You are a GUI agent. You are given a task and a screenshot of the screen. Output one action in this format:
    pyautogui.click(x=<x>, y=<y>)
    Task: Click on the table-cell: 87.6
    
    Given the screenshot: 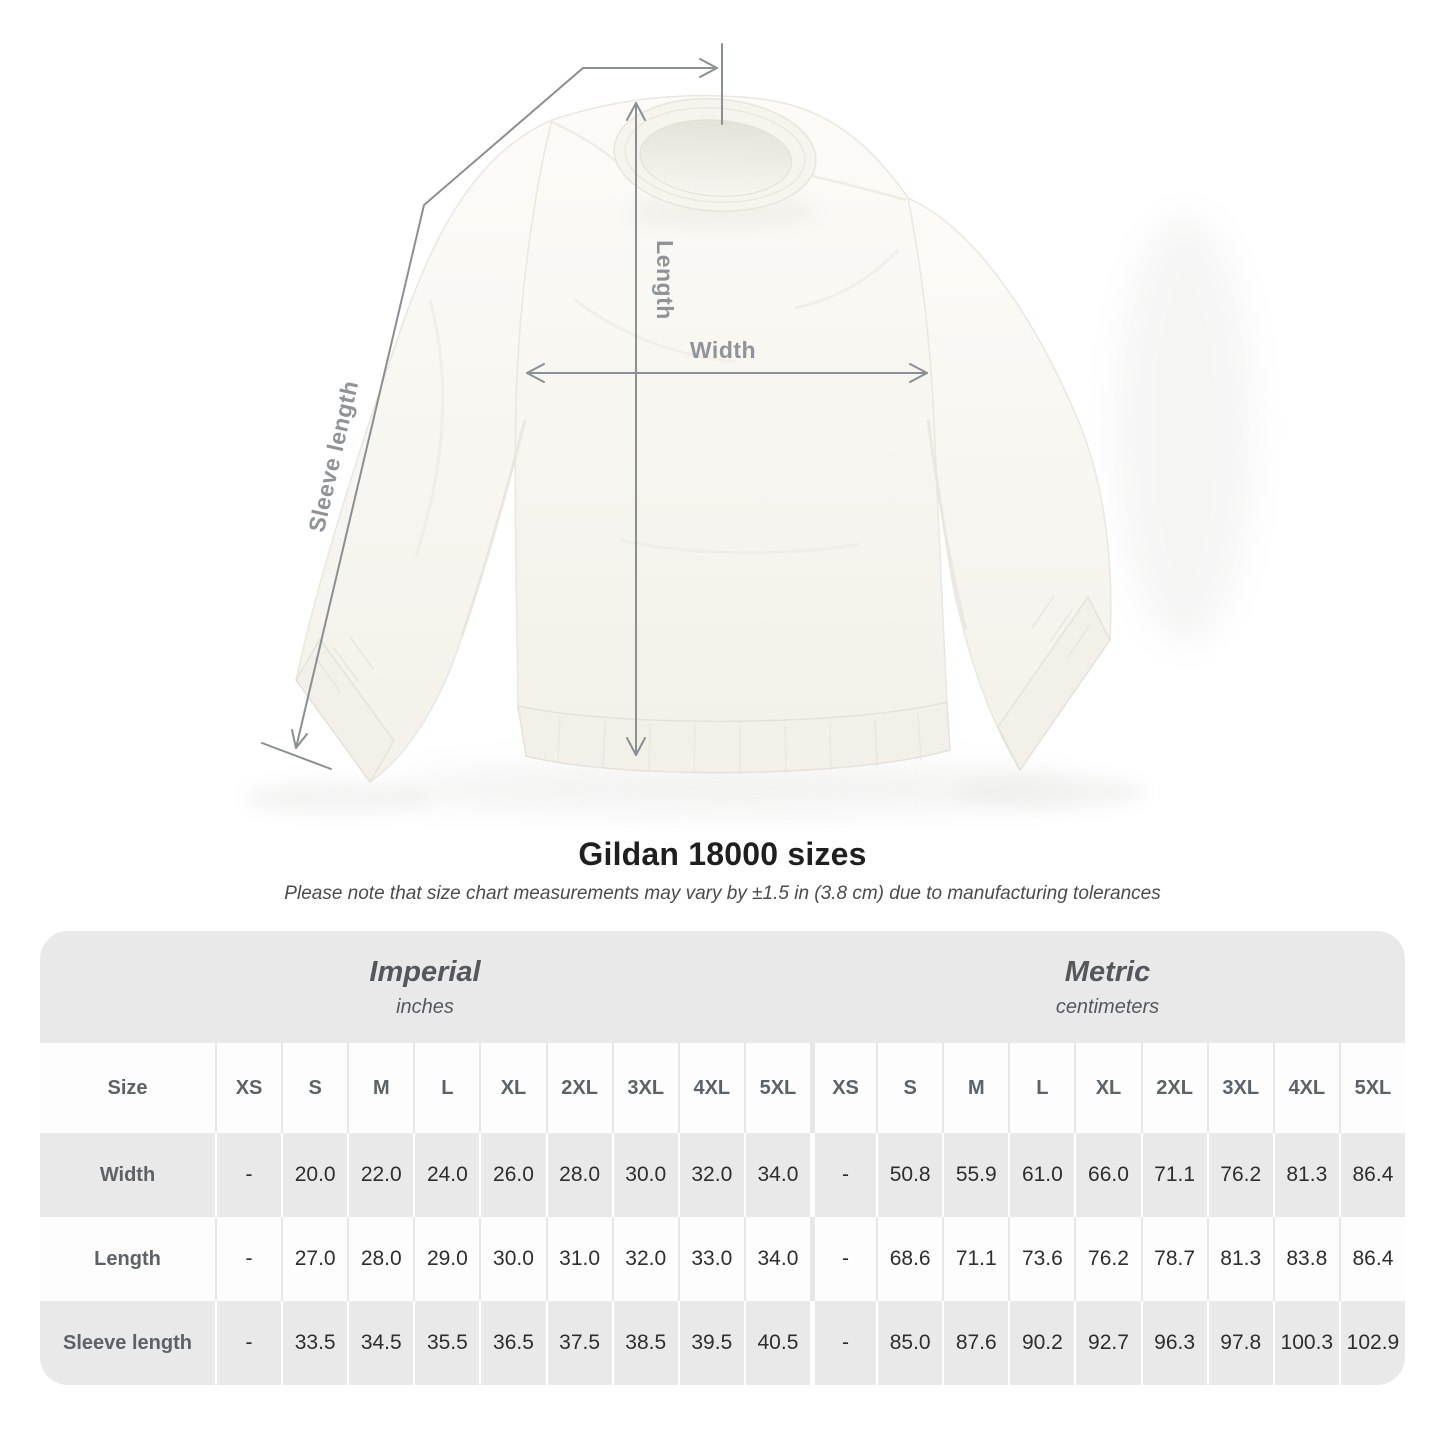 What is the action you would take?
    pyautogui.click(x=975, y=1343)
    